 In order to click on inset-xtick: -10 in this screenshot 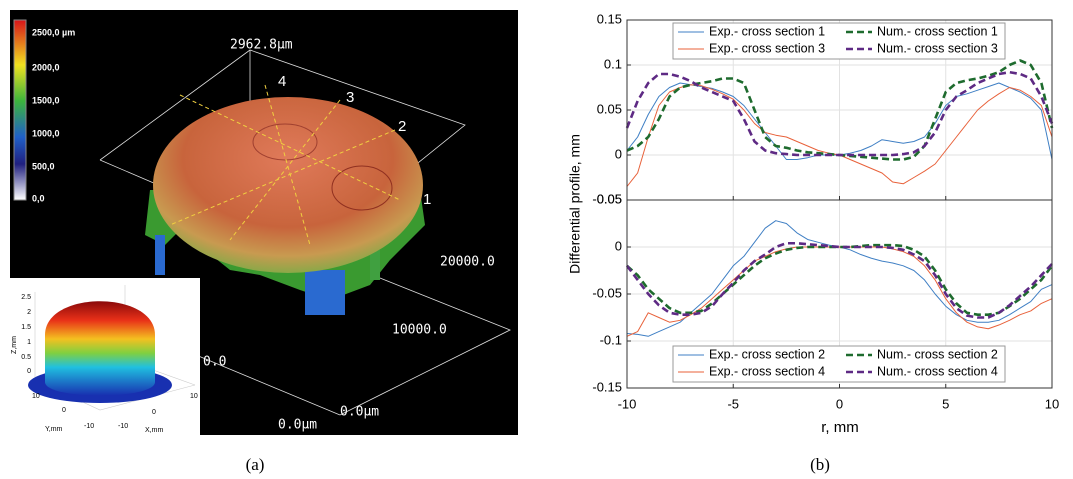, I will do `click(123, 426)`.